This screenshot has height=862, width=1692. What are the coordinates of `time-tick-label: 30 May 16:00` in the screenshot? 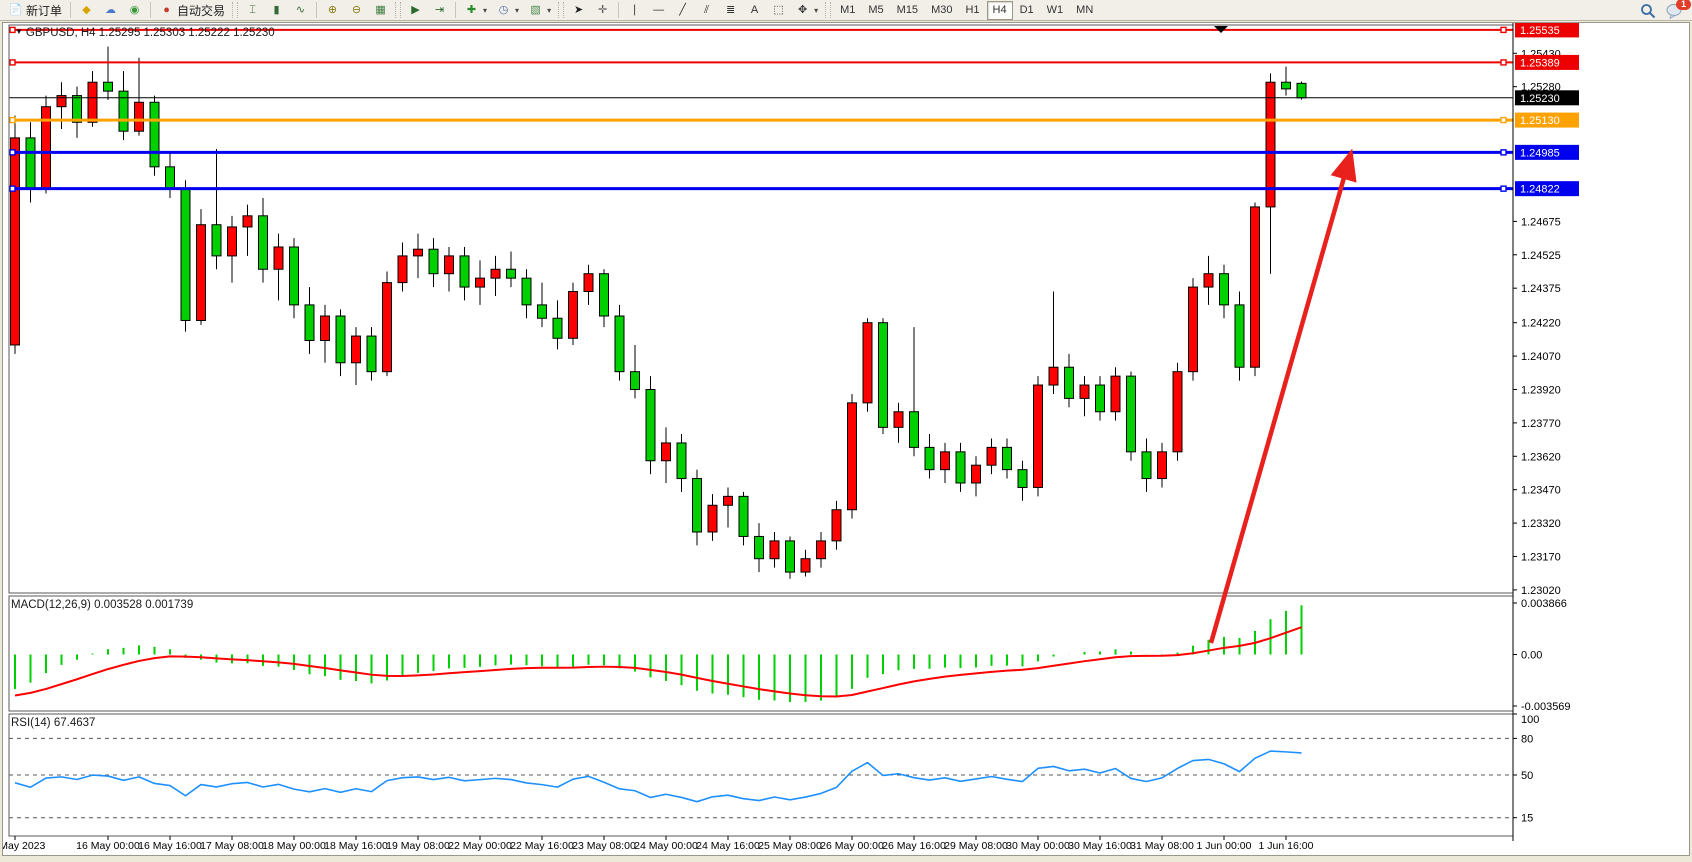 It's located at (1100, 846).